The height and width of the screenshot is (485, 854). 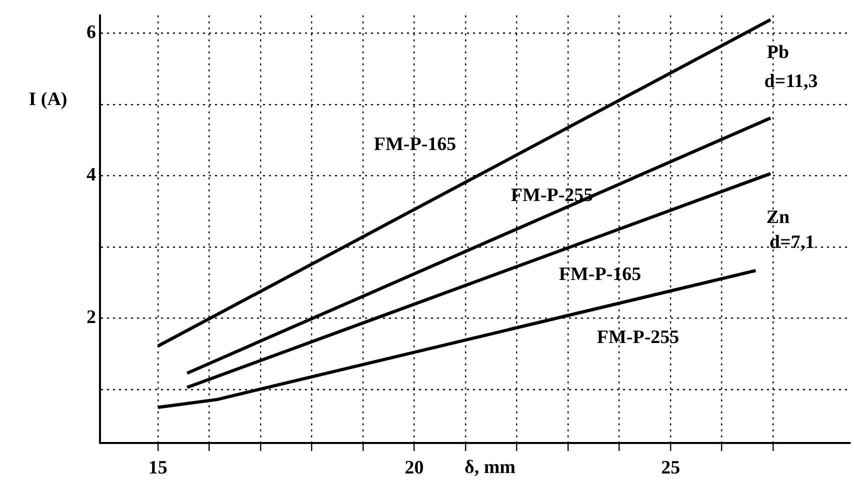 I want to click on x-tick-label: 15, so click(x=158, y=467).